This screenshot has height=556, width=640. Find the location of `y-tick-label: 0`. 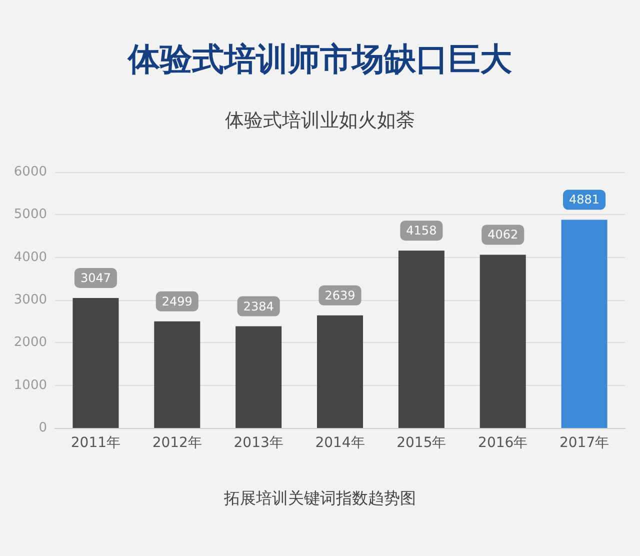

y-tick-label: 0 is located at coordinates (42, 428).